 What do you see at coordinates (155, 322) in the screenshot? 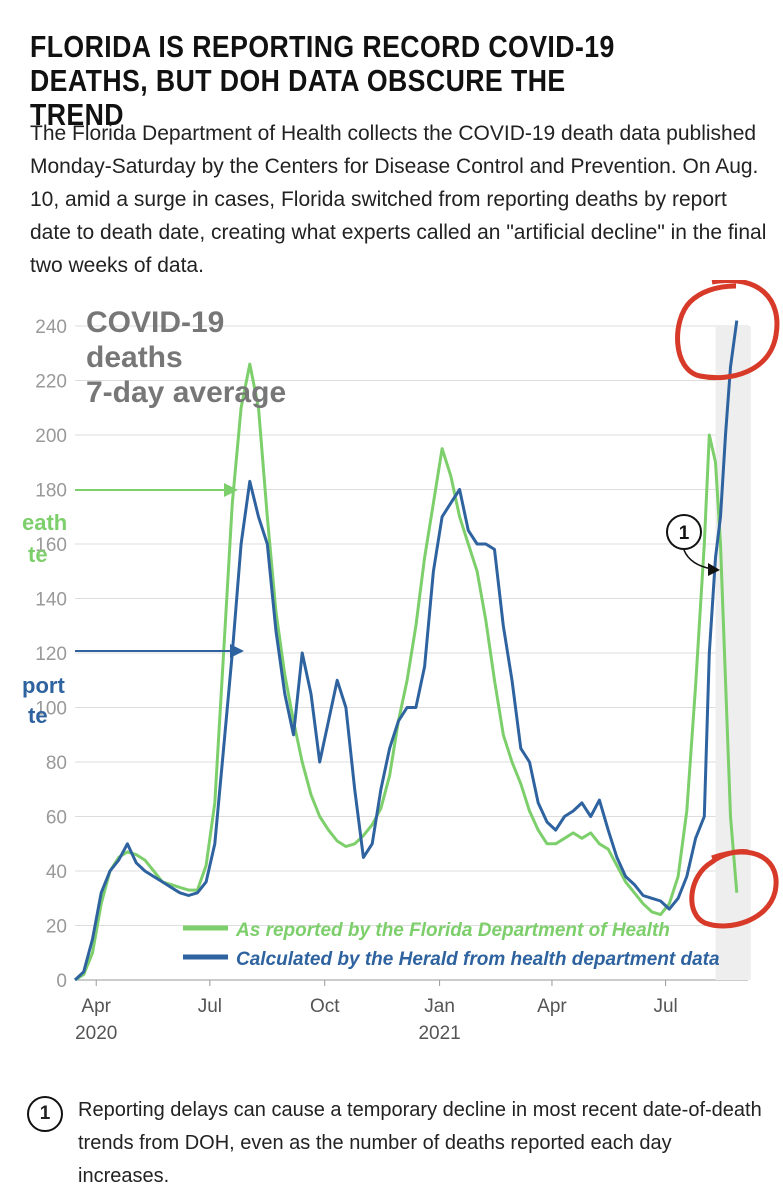
I see `chart-title-line-1: COVID-19` at bounding box center [155, 322].